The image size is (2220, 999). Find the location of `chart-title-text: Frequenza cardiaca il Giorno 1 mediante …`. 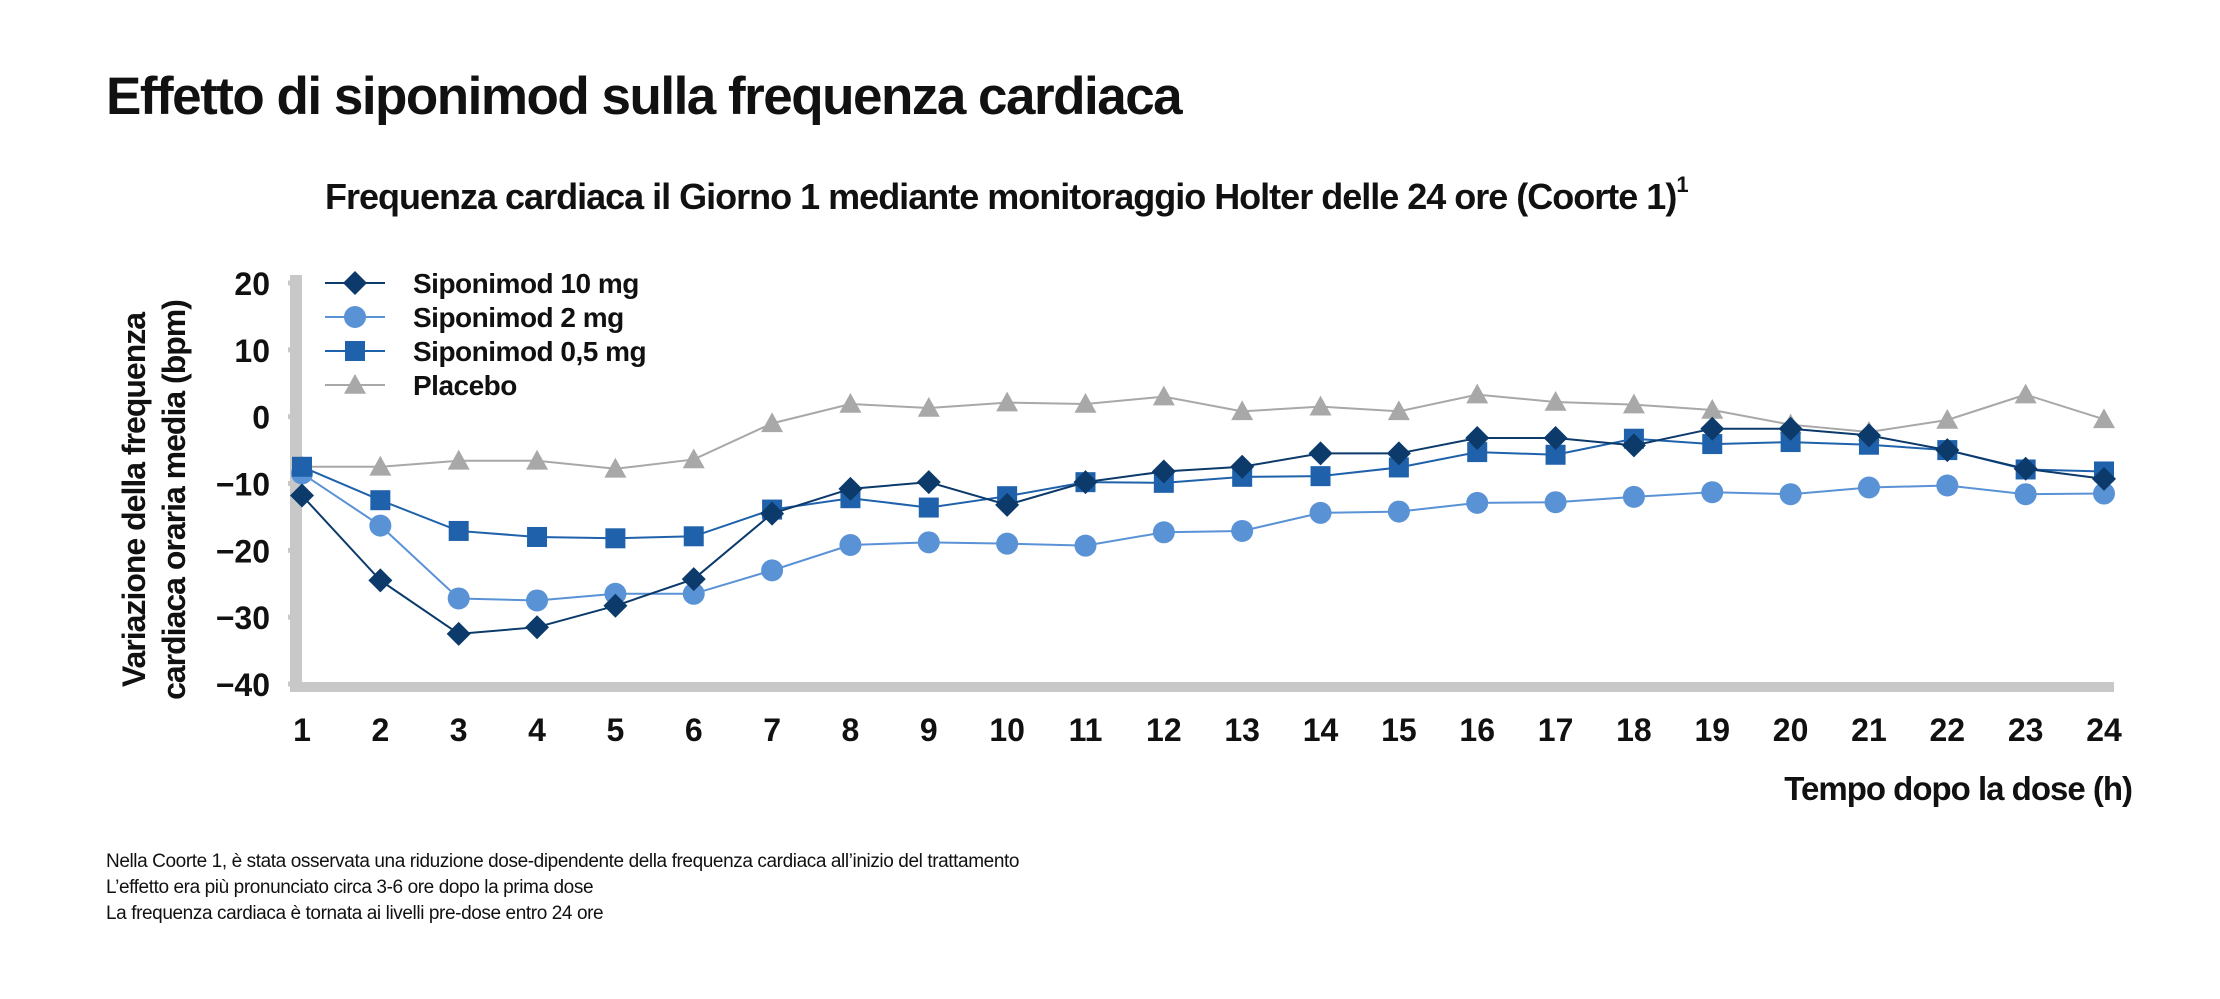

chart-title-text: Frequenza cardiaca il Giorno 1 mediante … is located at coordinates (1001, 196).